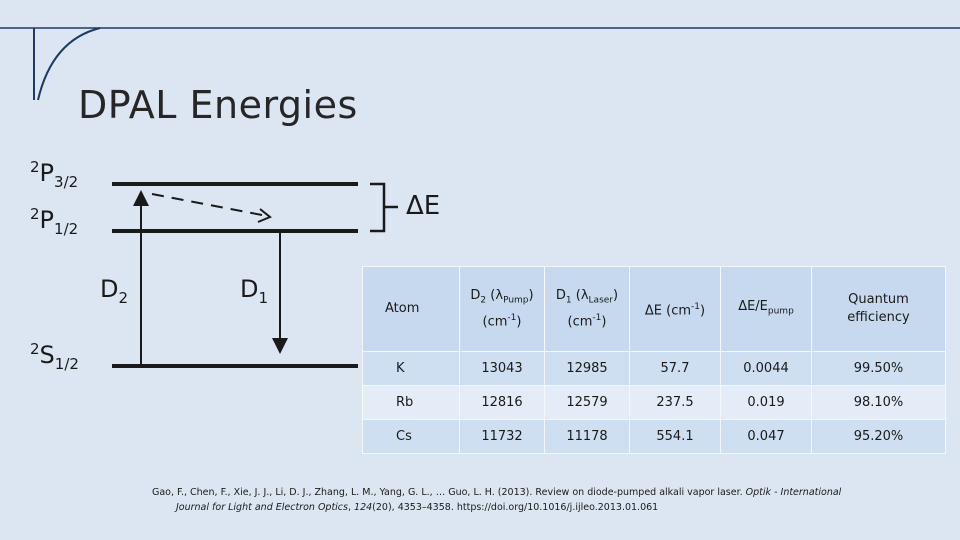 Image resolution: width=960 pixels, height=540 pixels. What do you see at coordinates (411, 402) in the screenshot?
I see `cell-atom: Rb` at bounding box center [411, 402].